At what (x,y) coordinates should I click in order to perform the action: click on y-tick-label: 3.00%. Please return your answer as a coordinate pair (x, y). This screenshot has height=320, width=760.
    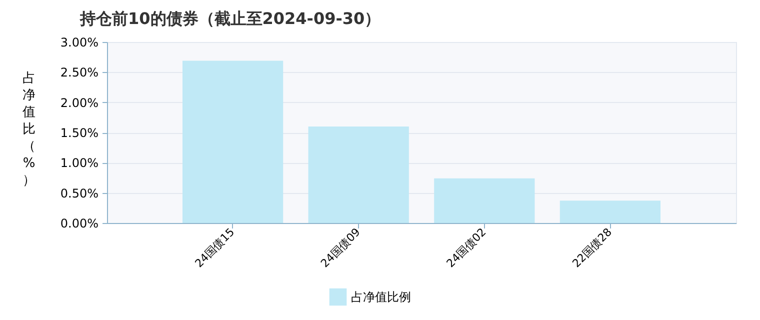
    Looking at the image, I should click on (79, 43).